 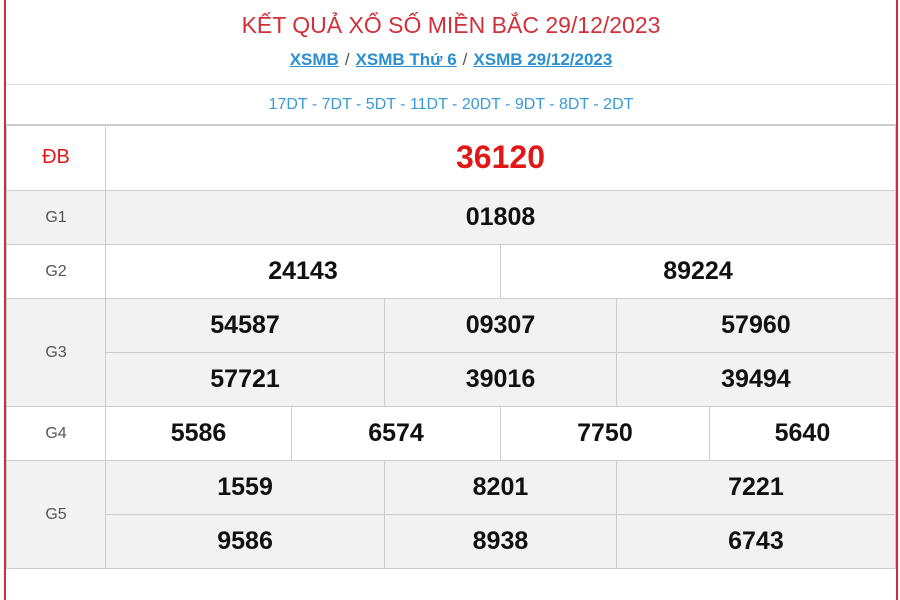 What do you see at coordinates (56, 433) in the screenshot?
I see `prize-label: G4` at bounding box center [56, 433].